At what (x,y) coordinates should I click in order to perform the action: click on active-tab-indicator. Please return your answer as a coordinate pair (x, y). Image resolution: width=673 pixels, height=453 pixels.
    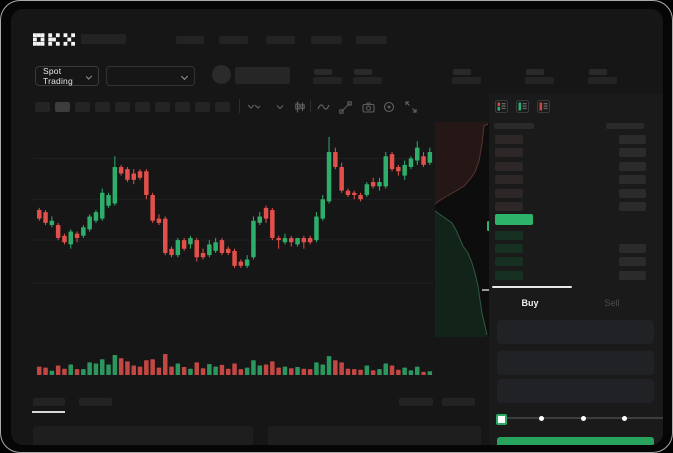
    Looking at the image, I should click on (532, 287).